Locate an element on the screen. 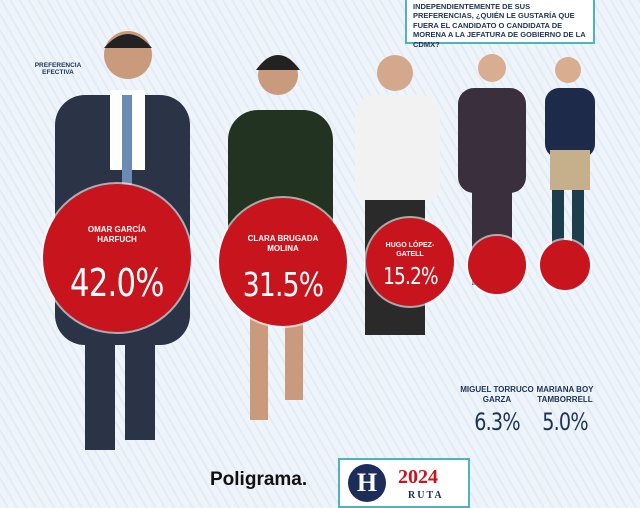  subtitle: PREFERENCIA EFECTIVA is located at coordinates (58, 69).